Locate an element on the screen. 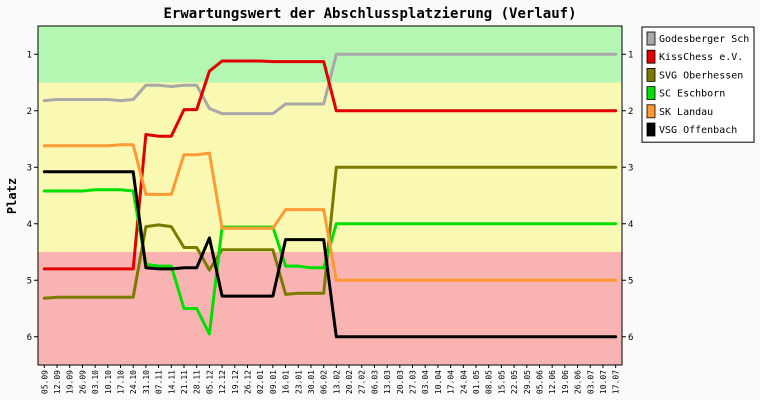 This screenshot has height=400, width=760. x-tick-label-18: 09.01 is located at coordinates (273, 382).